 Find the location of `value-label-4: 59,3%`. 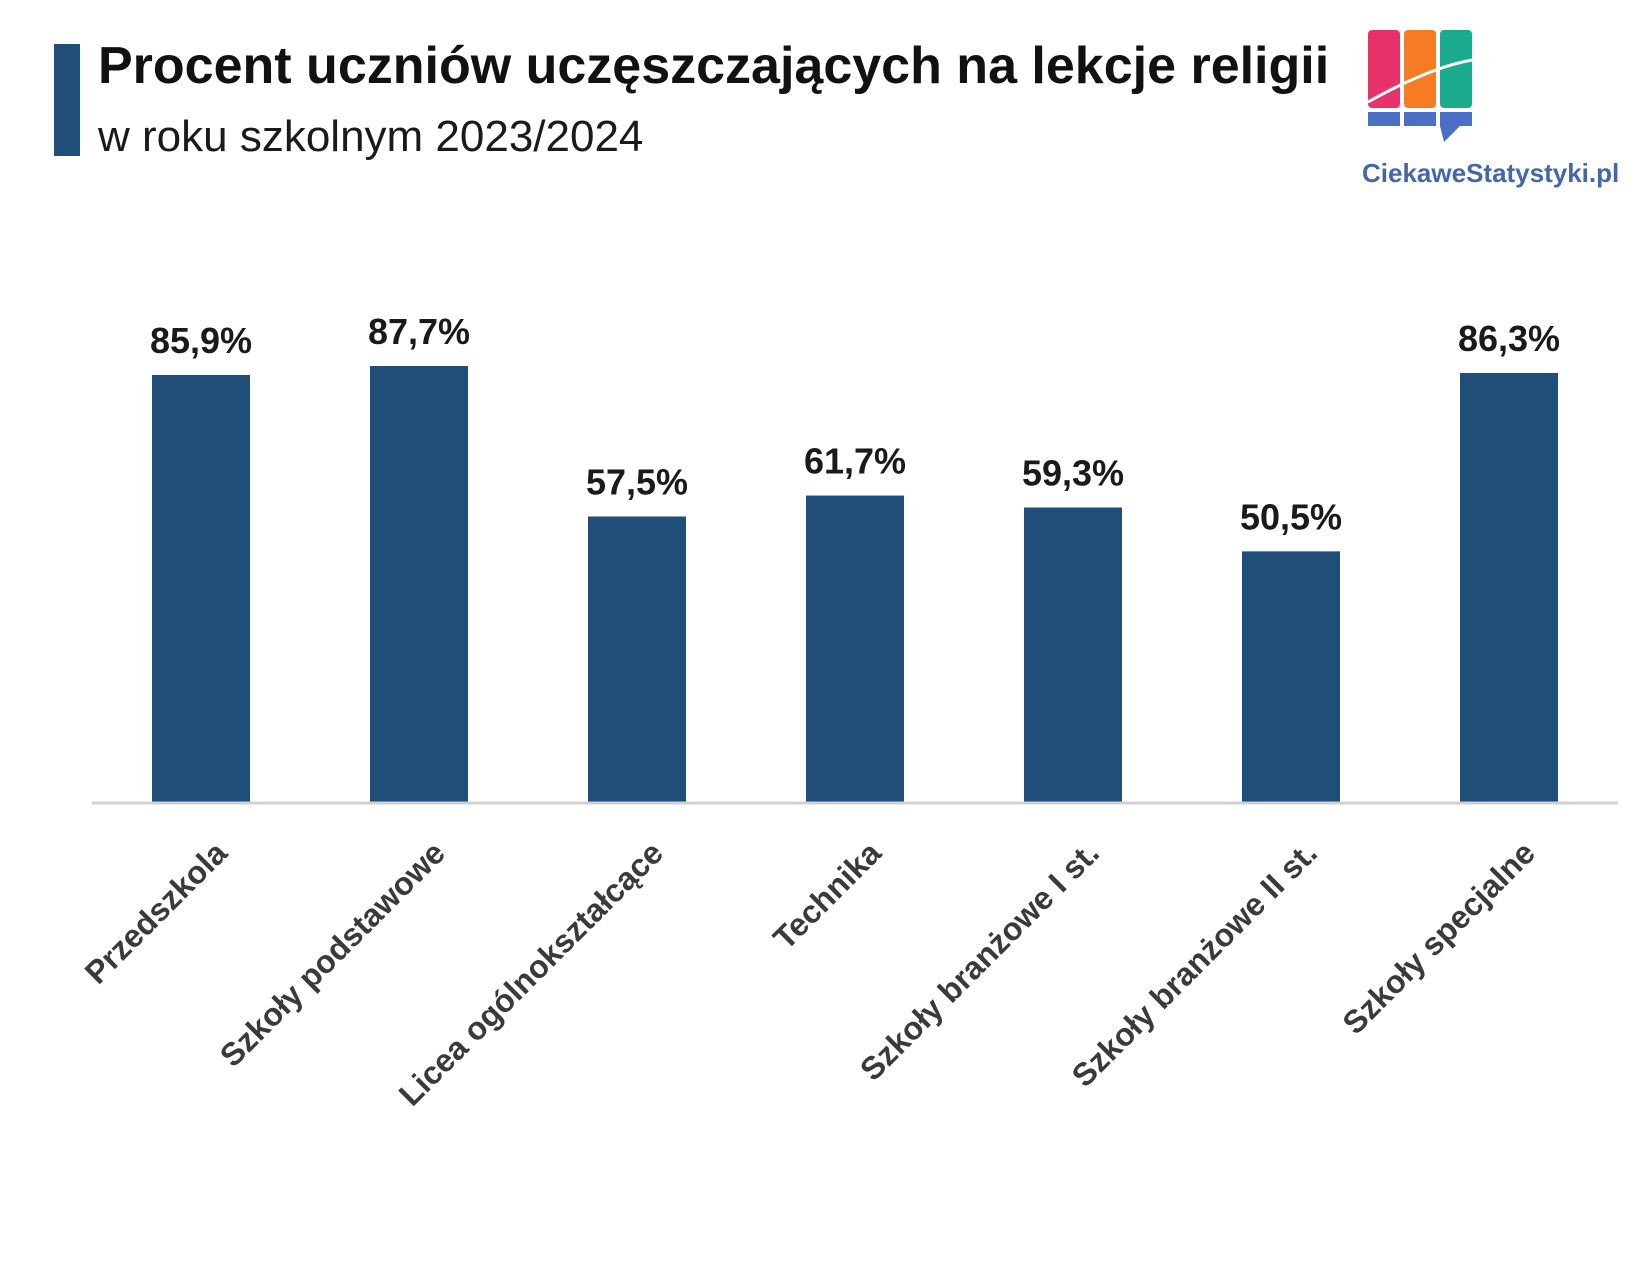

value-label-4: 59,3% is located at coordinates (1073, 473).